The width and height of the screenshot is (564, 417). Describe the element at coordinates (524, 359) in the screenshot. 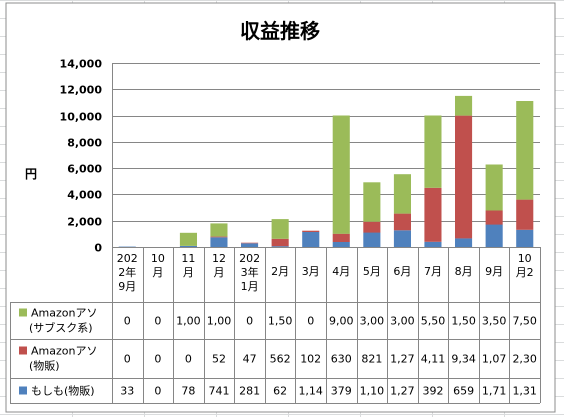

I see `table-value: 2,30` at that location.